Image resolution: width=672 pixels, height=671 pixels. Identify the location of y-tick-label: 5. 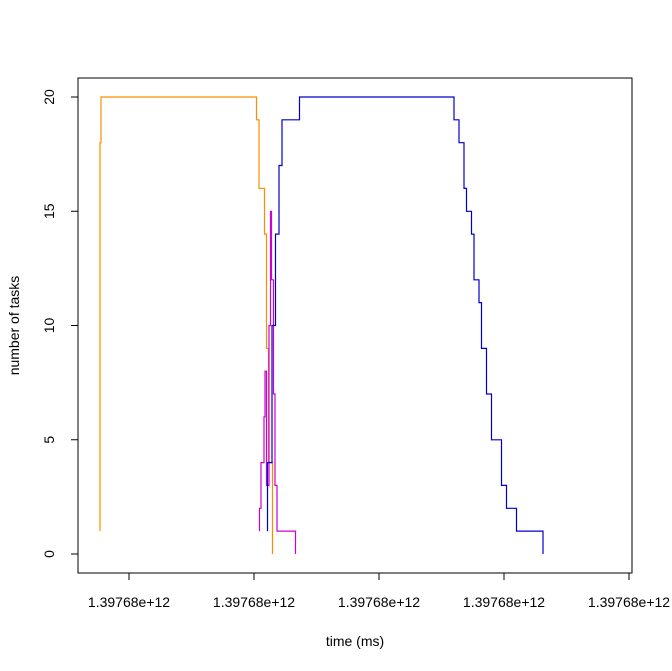
(49, 440).